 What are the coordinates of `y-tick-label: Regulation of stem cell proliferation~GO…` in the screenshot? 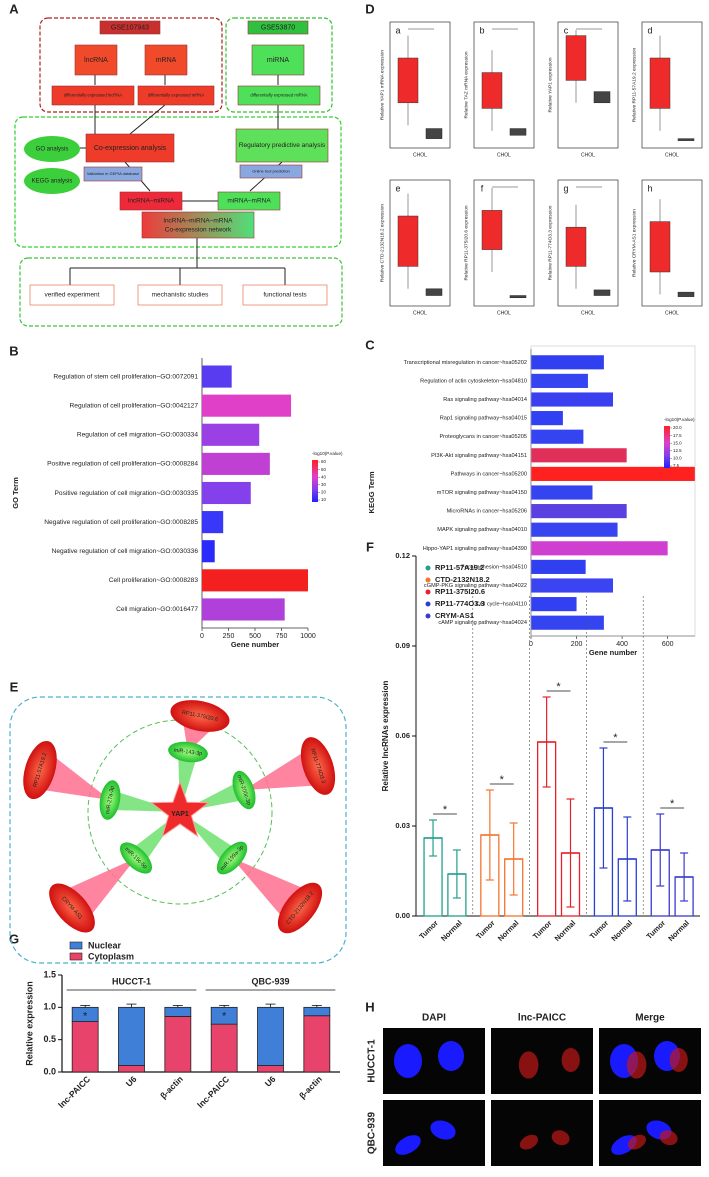 It's located at (125, 376).